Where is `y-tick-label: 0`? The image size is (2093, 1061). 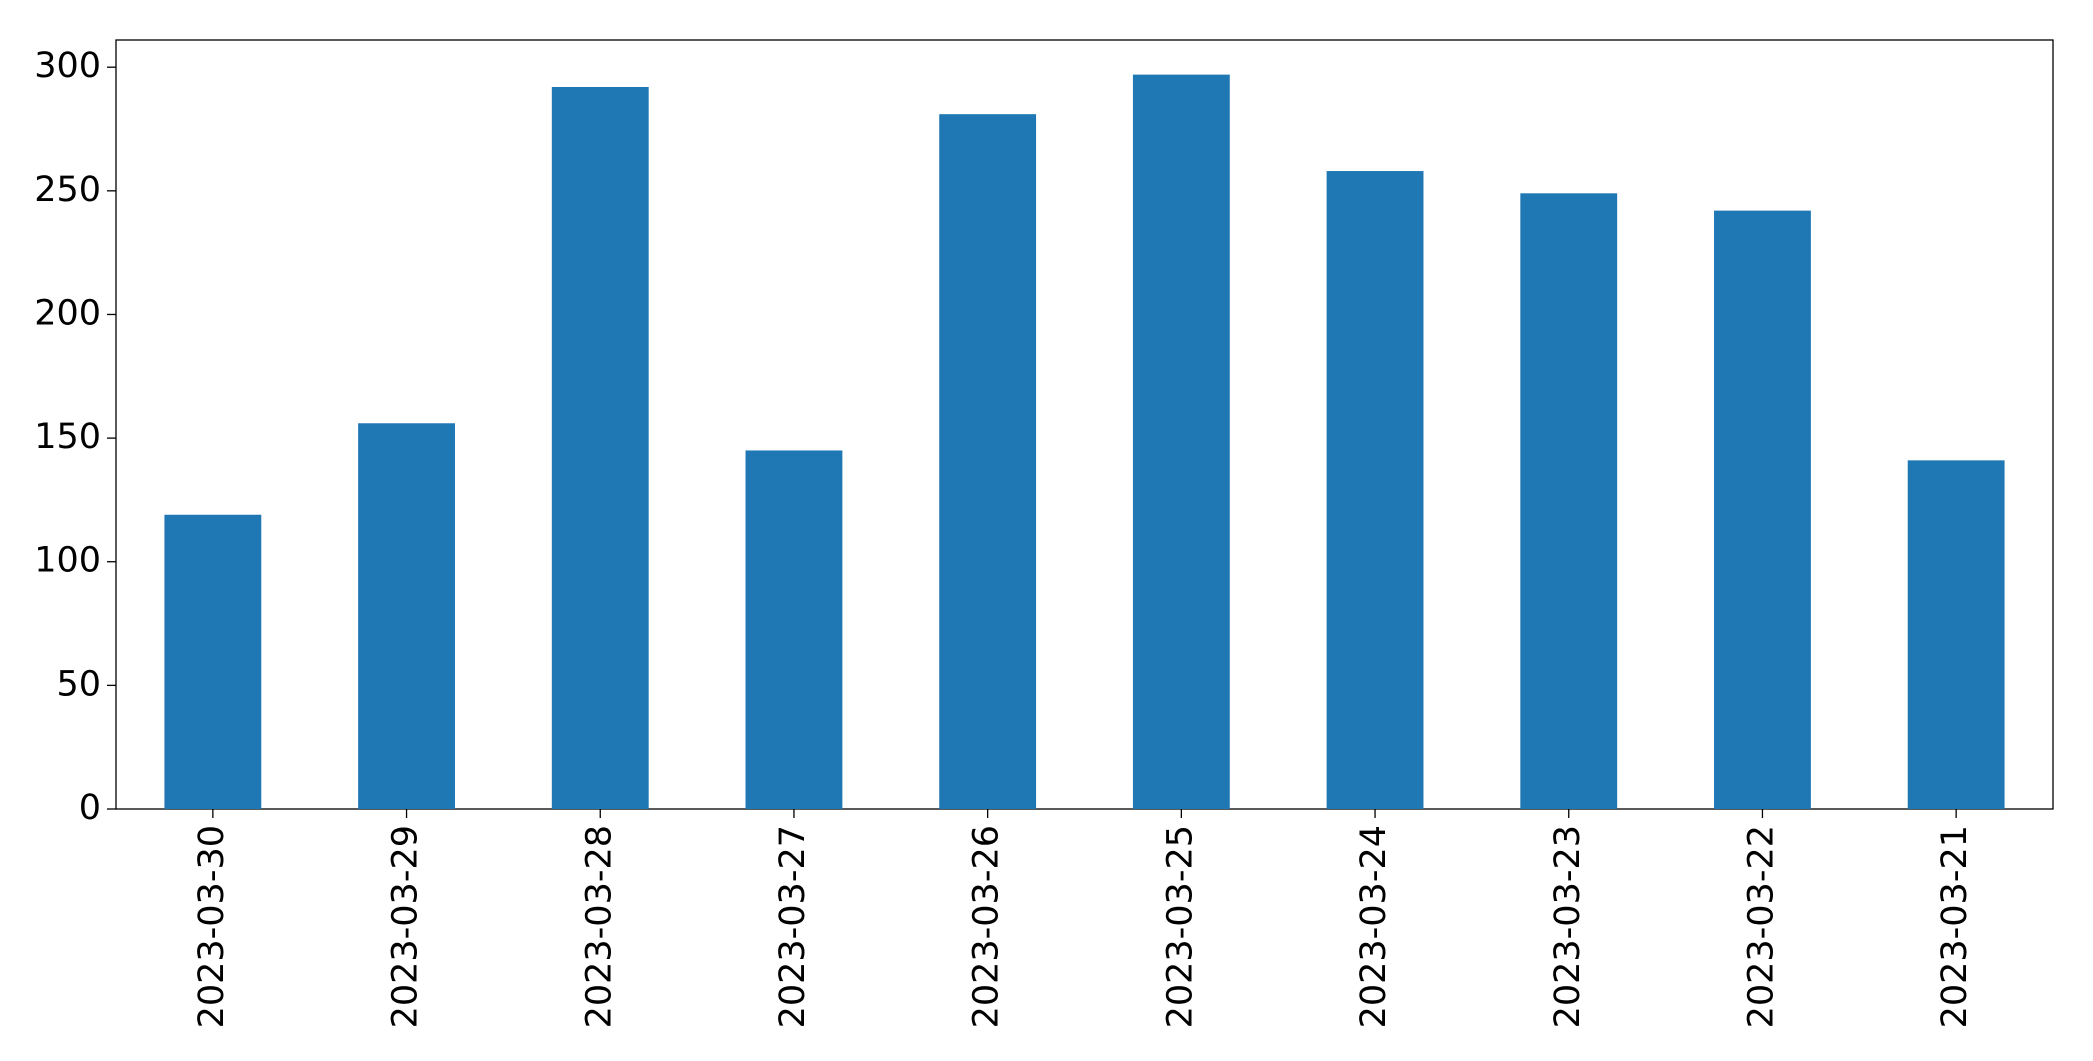 y-tick-label: 0 is located at coordinates (90, 808).